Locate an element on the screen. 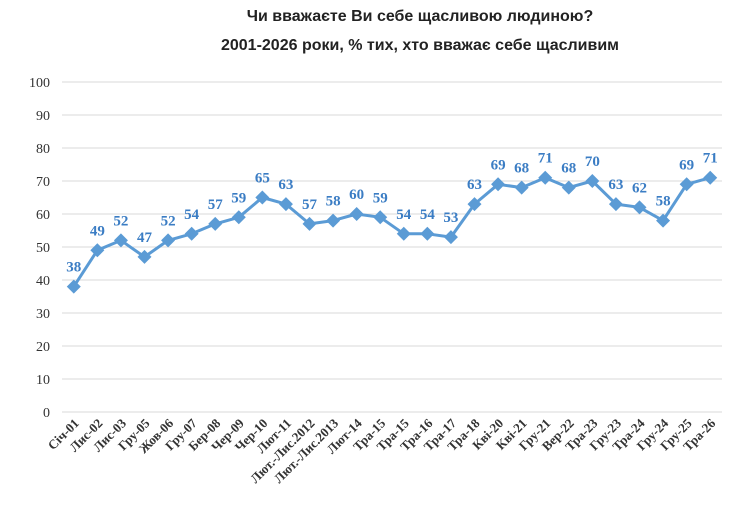  y-tick-label: 60 is located at coordinates (43, 215).